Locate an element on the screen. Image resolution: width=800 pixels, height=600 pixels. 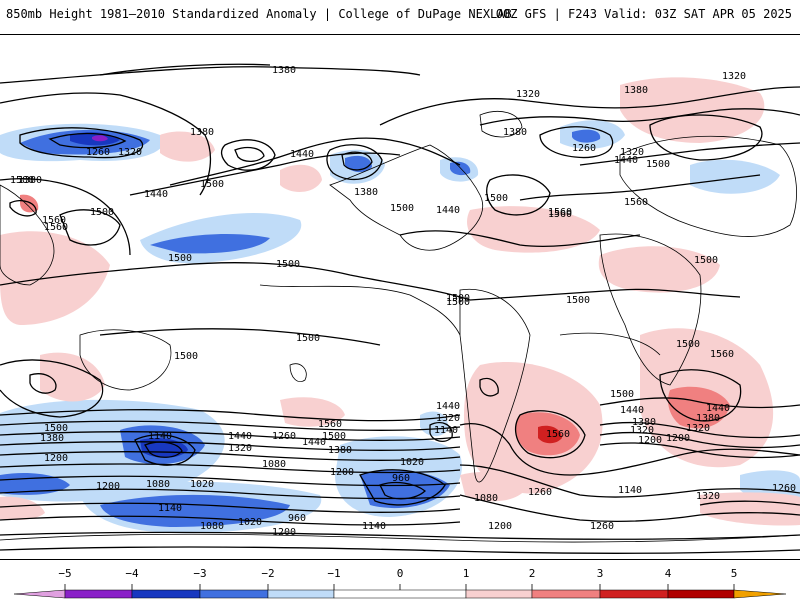
colorbar-segment-neg2 is located at coordinates (234, 594).